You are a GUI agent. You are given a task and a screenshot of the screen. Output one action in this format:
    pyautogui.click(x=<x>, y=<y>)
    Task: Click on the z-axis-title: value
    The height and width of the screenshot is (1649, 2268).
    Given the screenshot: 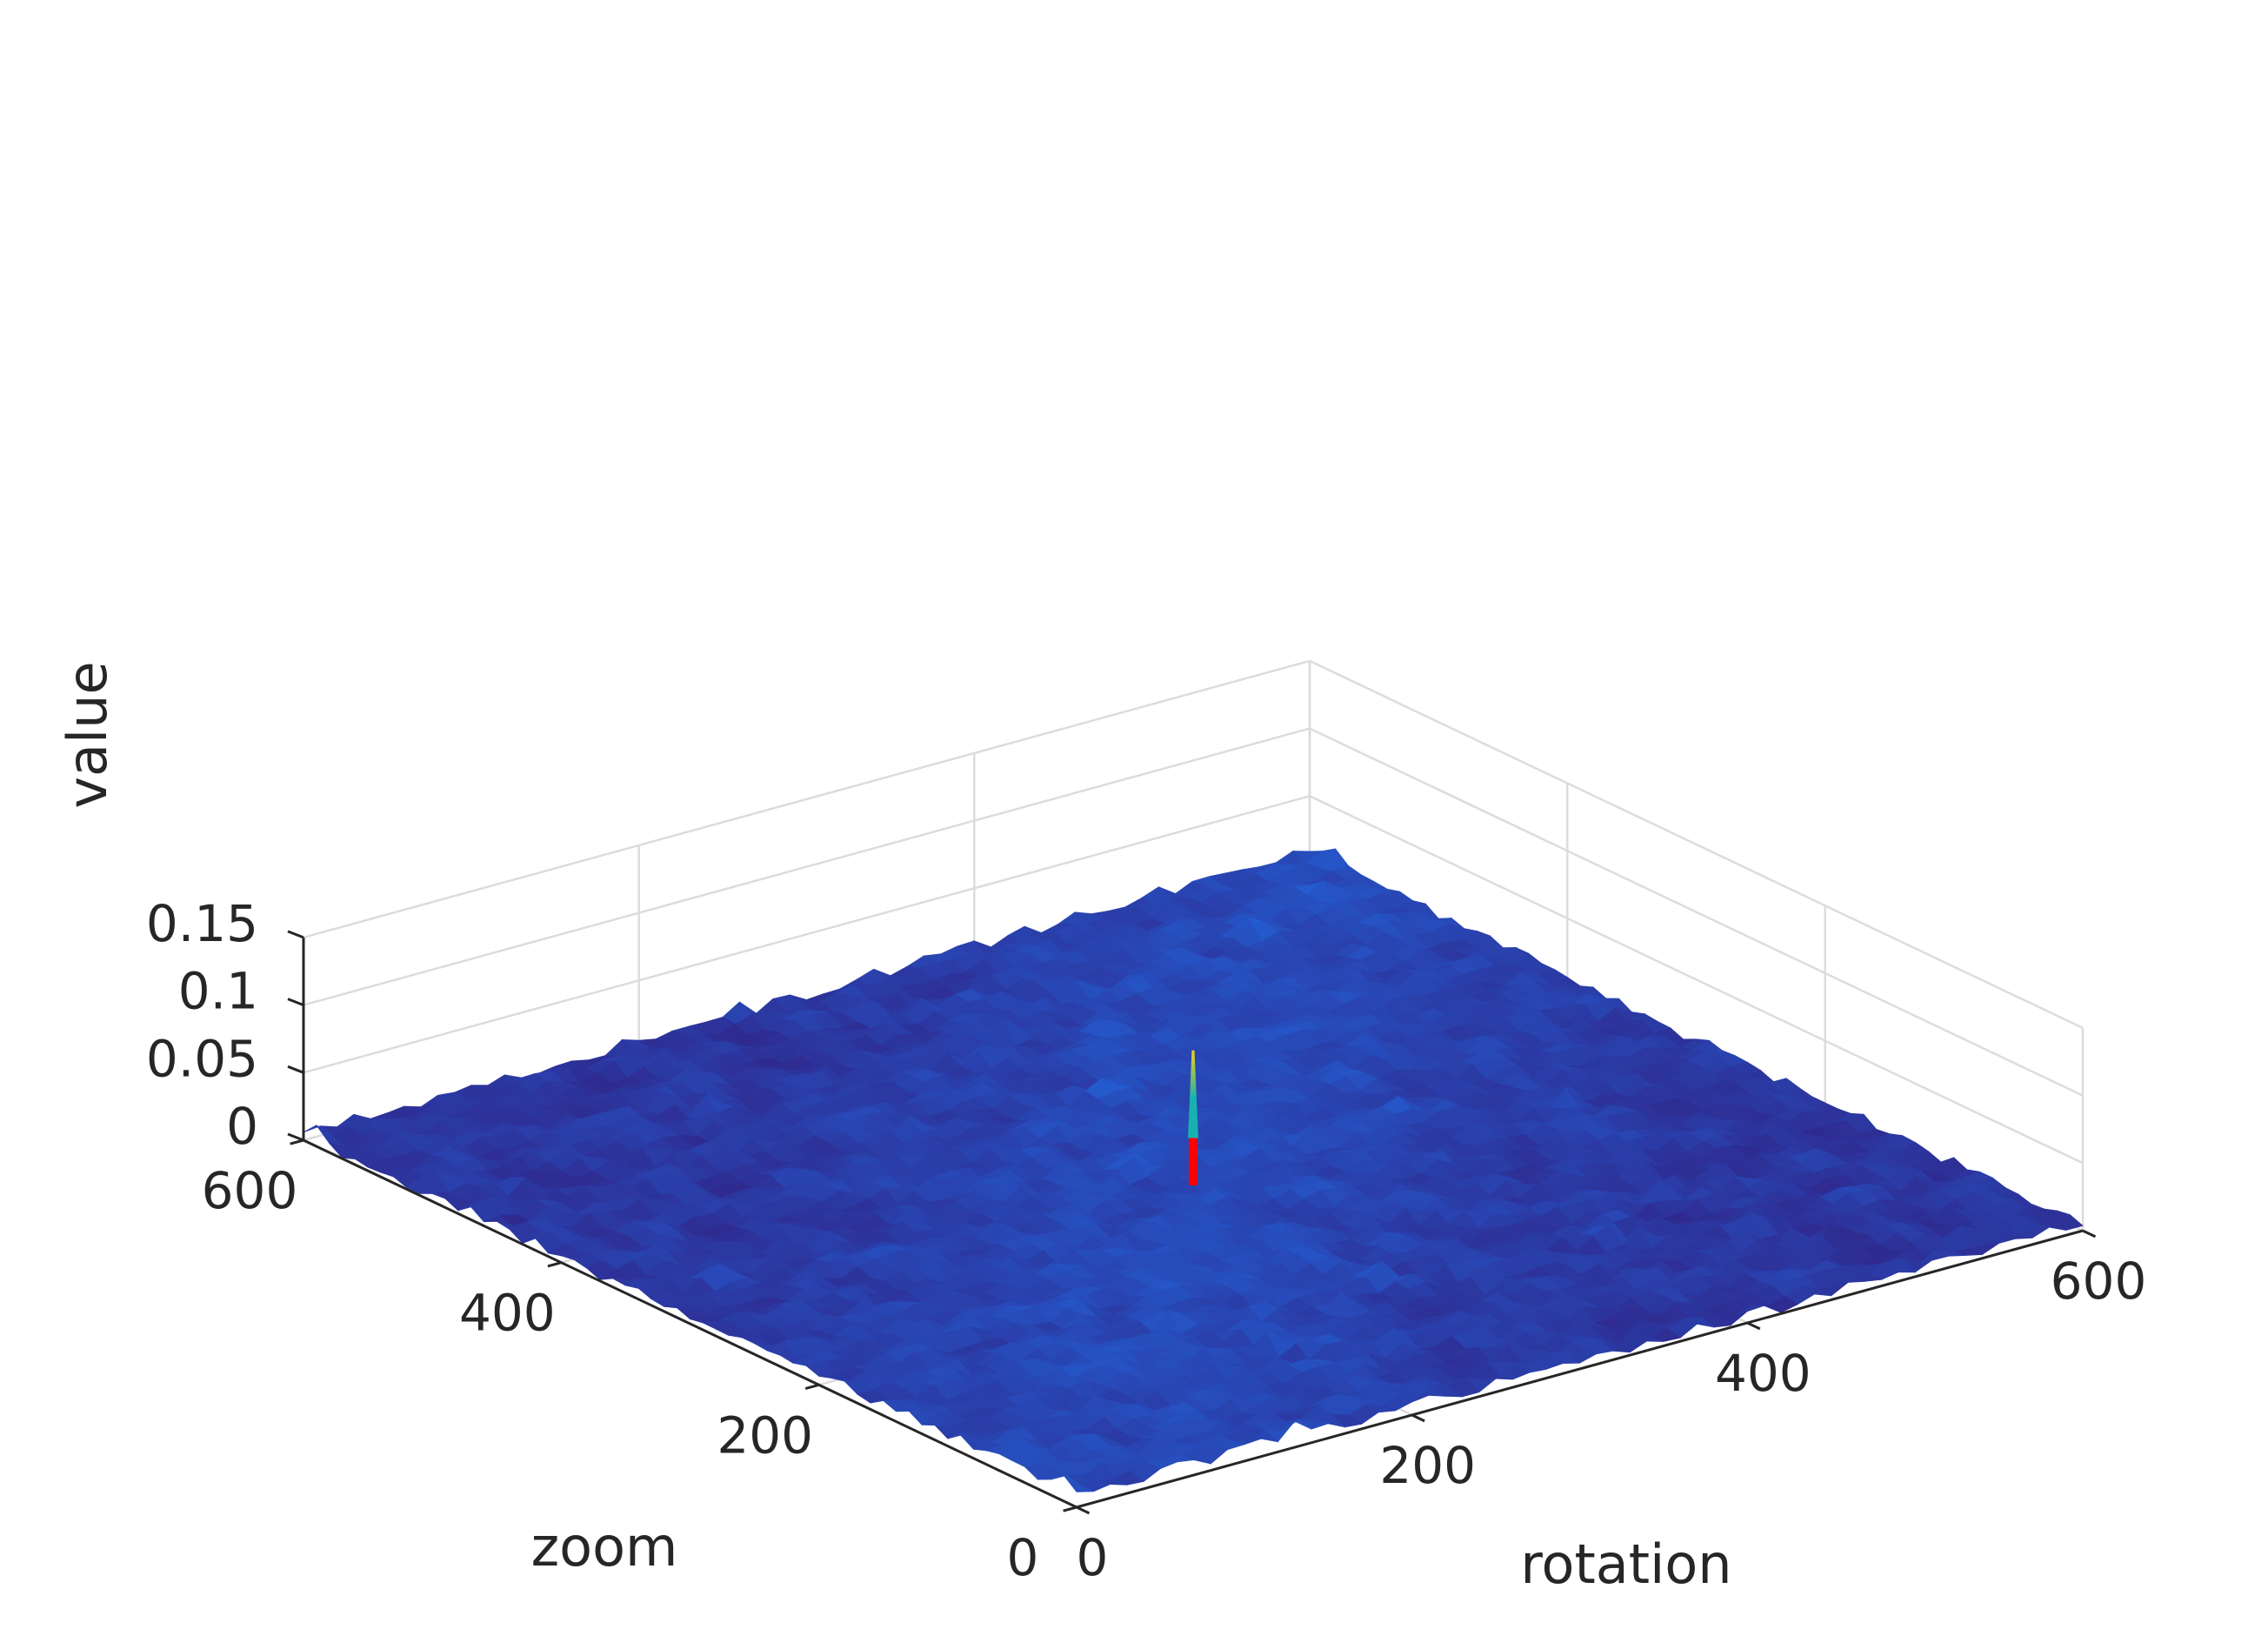 What is the action you would take?
    pyautogui.click(x=87, y=734)
    